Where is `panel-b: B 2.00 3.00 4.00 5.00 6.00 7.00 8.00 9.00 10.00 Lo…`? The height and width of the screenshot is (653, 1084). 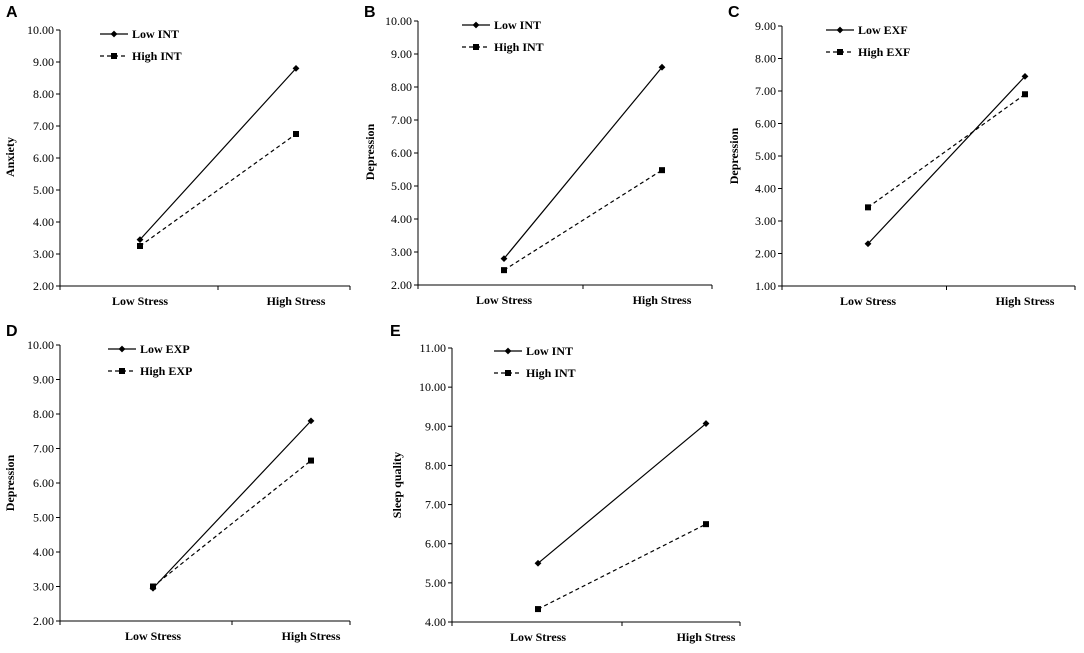 panel-b: B 2.00 3.00 4.00 5.00 6.00 7.00 8.00 9.00 10.00 Lo… is located at coordinates (538, 155).